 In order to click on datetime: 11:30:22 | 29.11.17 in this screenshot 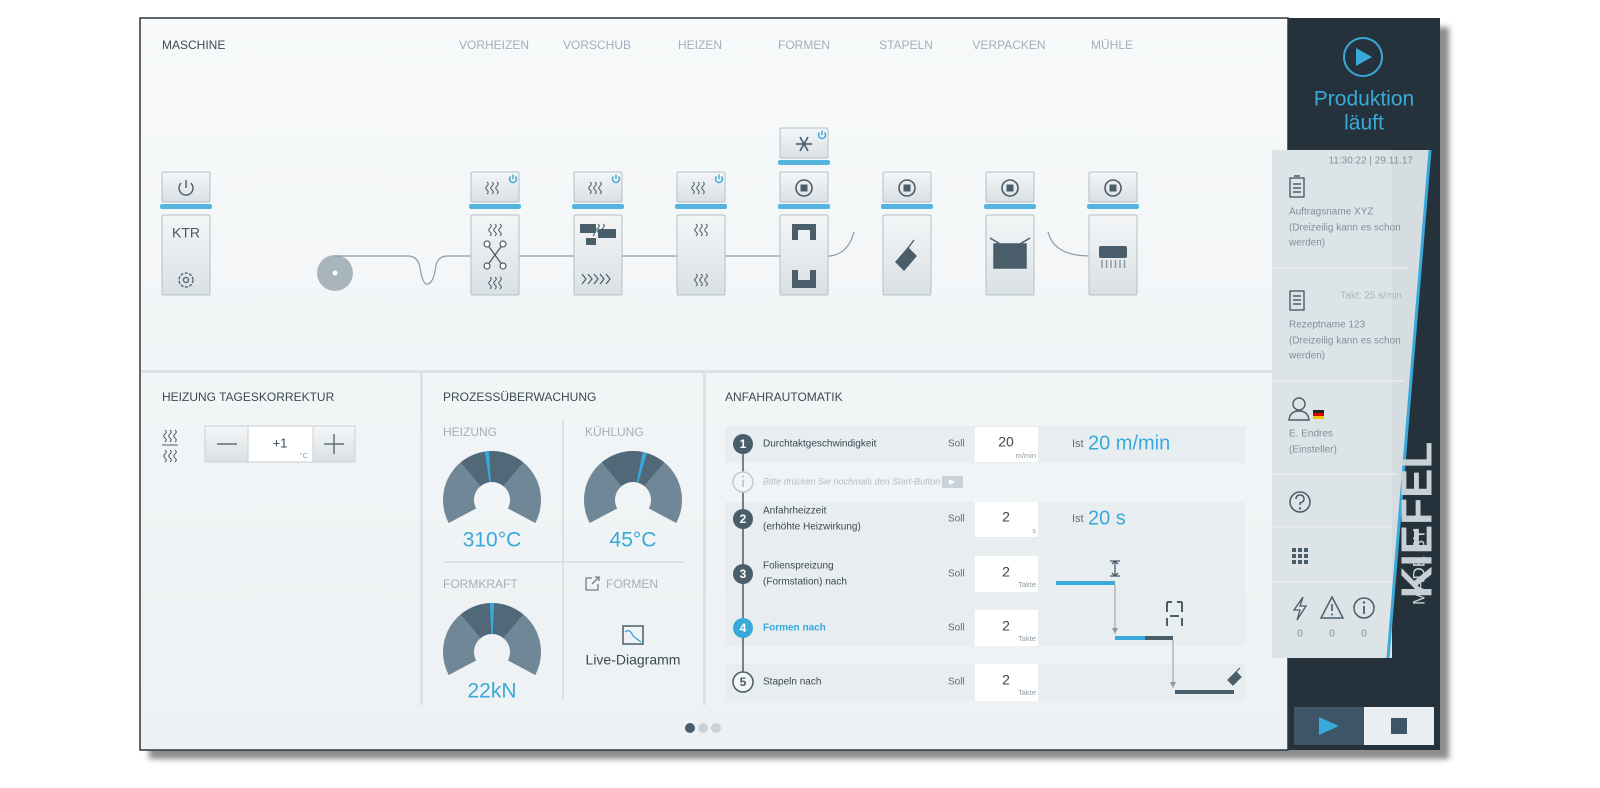, I will do `click(1370, 161)`.